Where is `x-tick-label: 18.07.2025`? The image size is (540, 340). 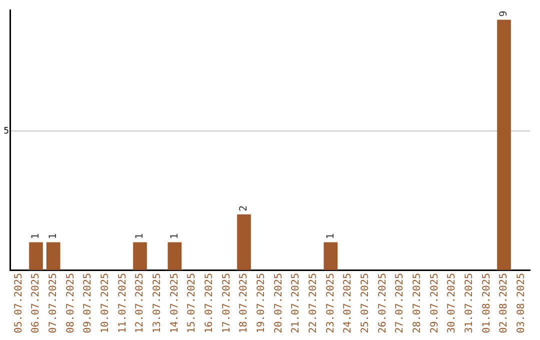 x-tick-label: 18.07.2025 is located at coordinates (244, 303).